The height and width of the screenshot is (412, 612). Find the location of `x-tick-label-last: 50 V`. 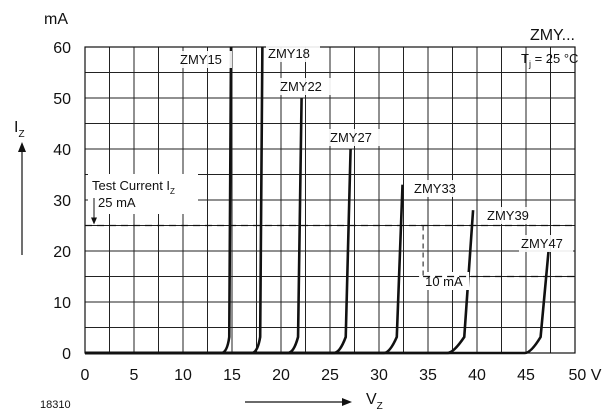

x-tick-label-last: 50 V is located at coordinates (585, 375).